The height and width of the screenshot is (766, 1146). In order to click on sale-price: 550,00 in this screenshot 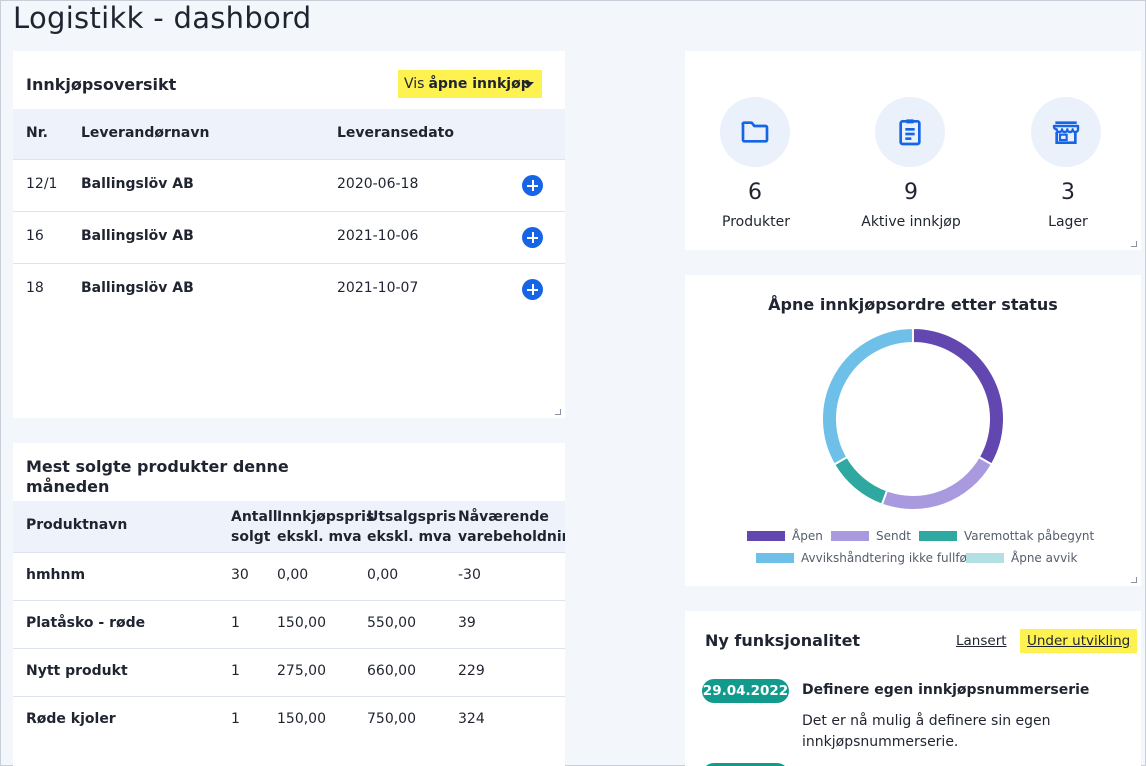, I will do `click(391, 623)`.